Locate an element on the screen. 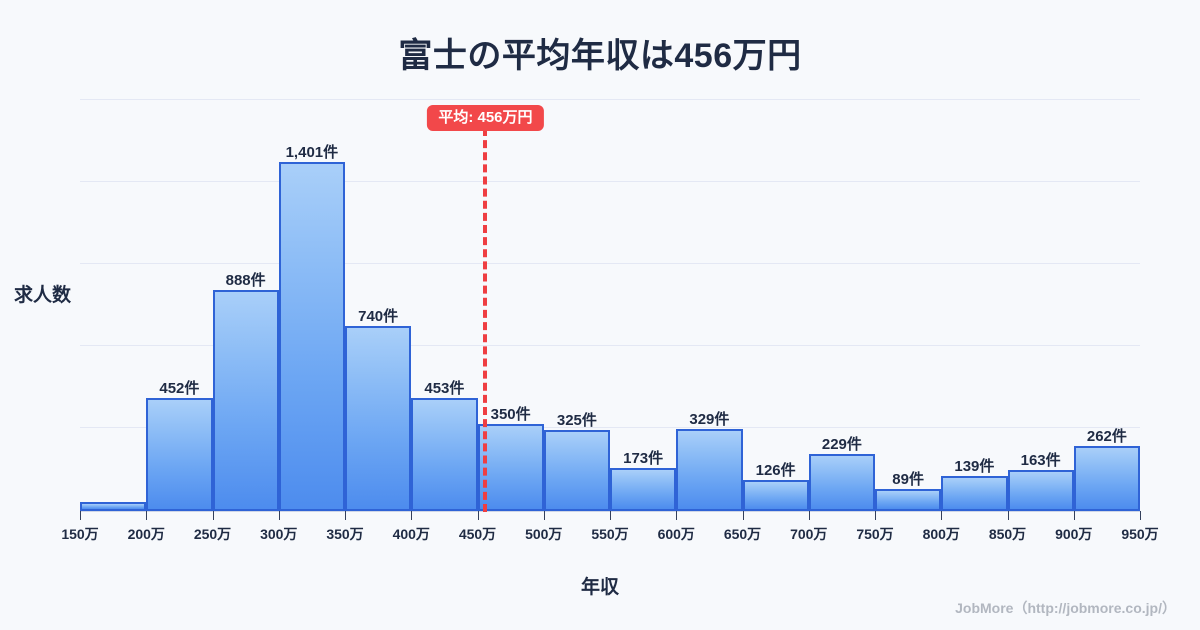 This screenshot has height=630, width=1200. bar-value-label: 452件 is located at coordinates (179, 389).